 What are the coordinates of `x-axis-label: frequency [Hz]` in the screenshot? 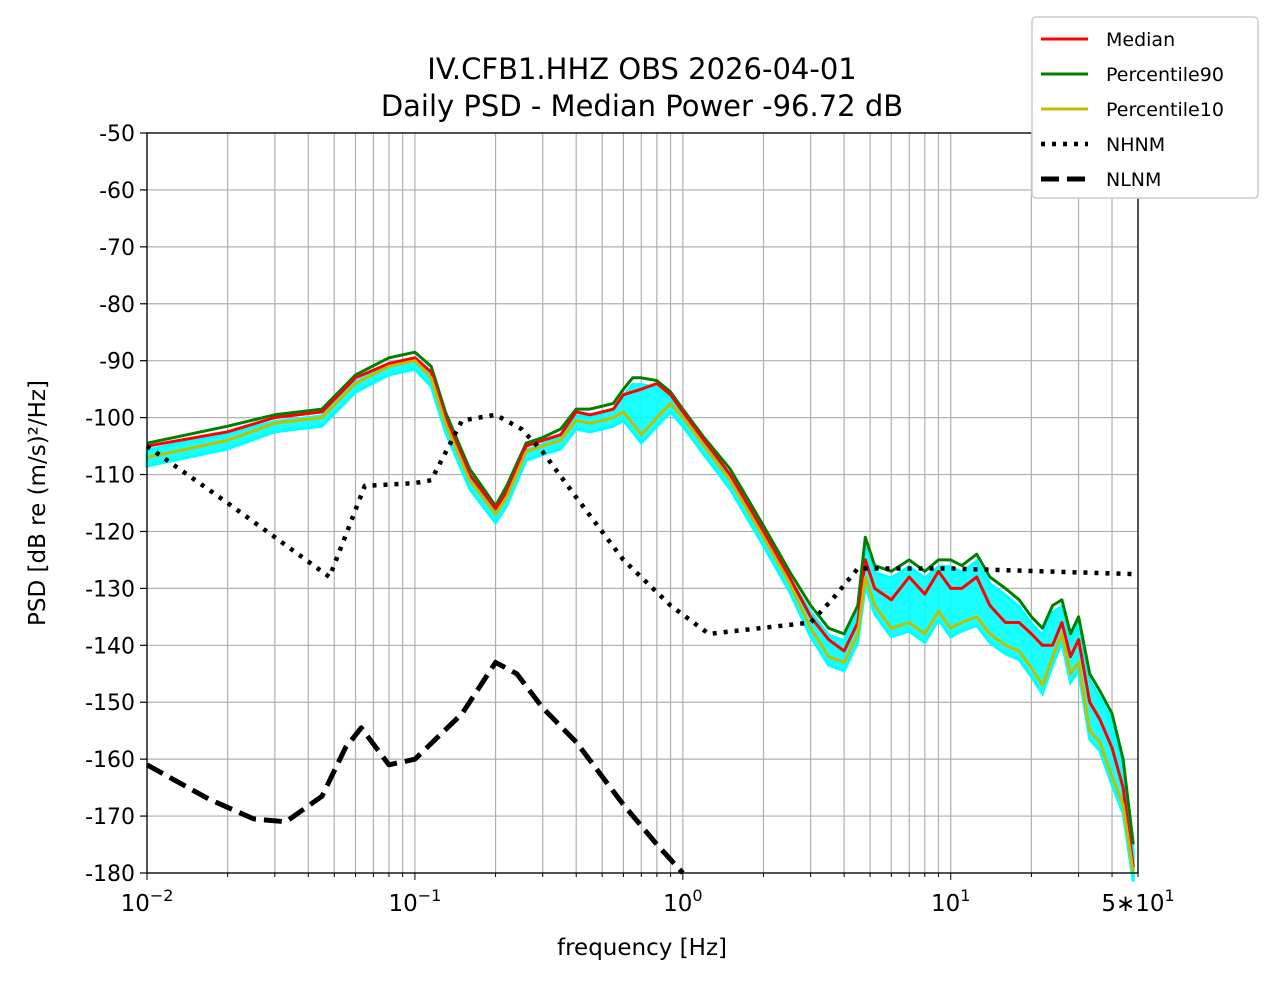 It's located at (642, 948).